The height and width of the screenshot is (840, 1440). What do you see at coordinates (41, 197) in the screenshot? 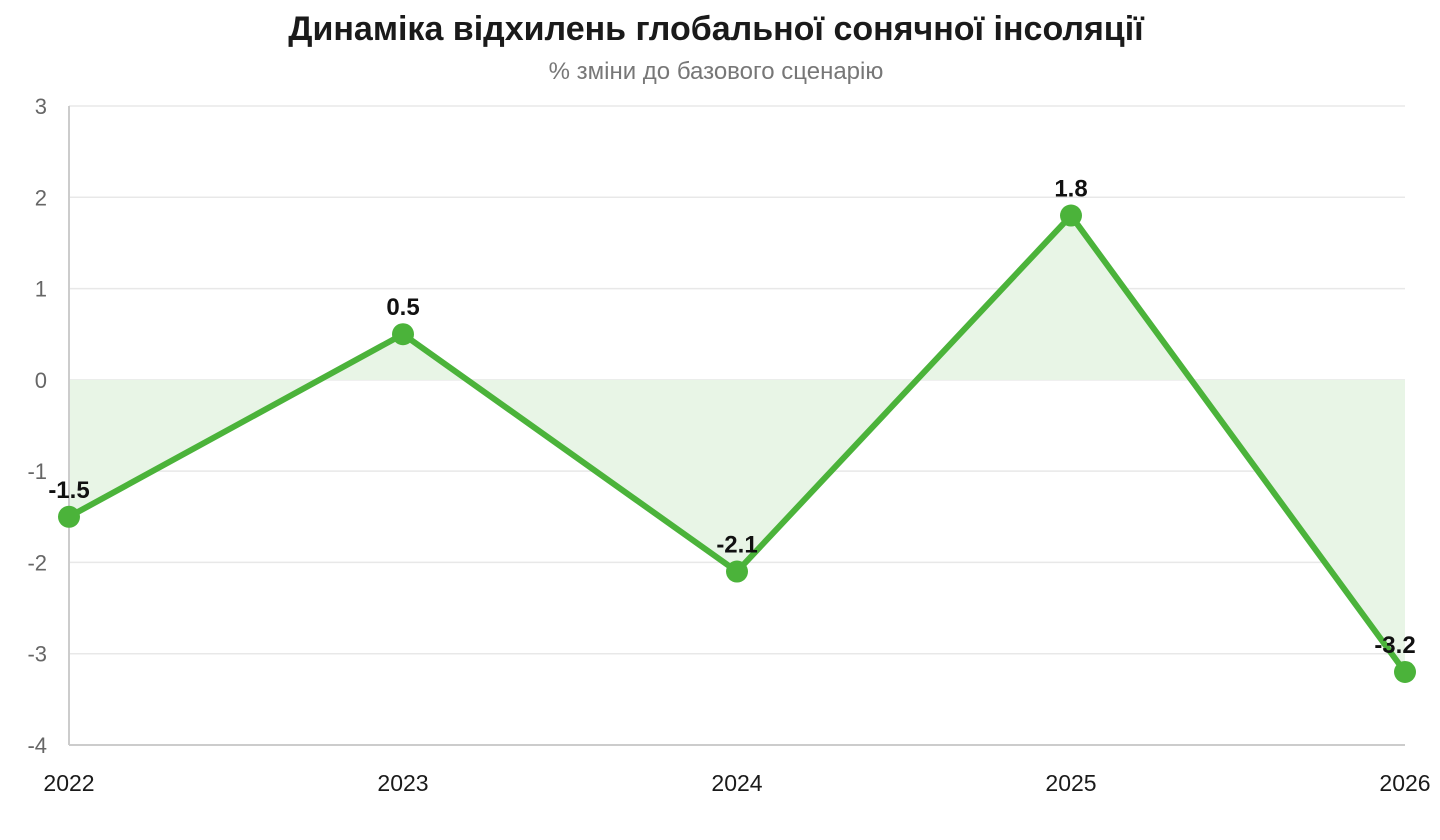
I see `y-tick-label: 2` at bounding box center [41, 197].